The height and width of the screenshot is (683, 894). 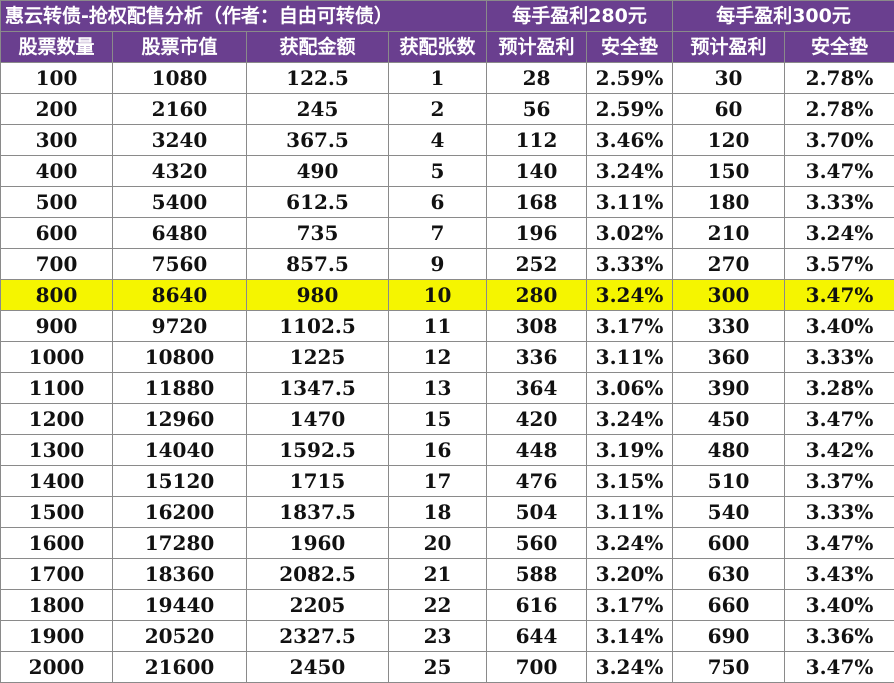 I want to click on profit-300-cell: 60, so click(x=729, y=109).